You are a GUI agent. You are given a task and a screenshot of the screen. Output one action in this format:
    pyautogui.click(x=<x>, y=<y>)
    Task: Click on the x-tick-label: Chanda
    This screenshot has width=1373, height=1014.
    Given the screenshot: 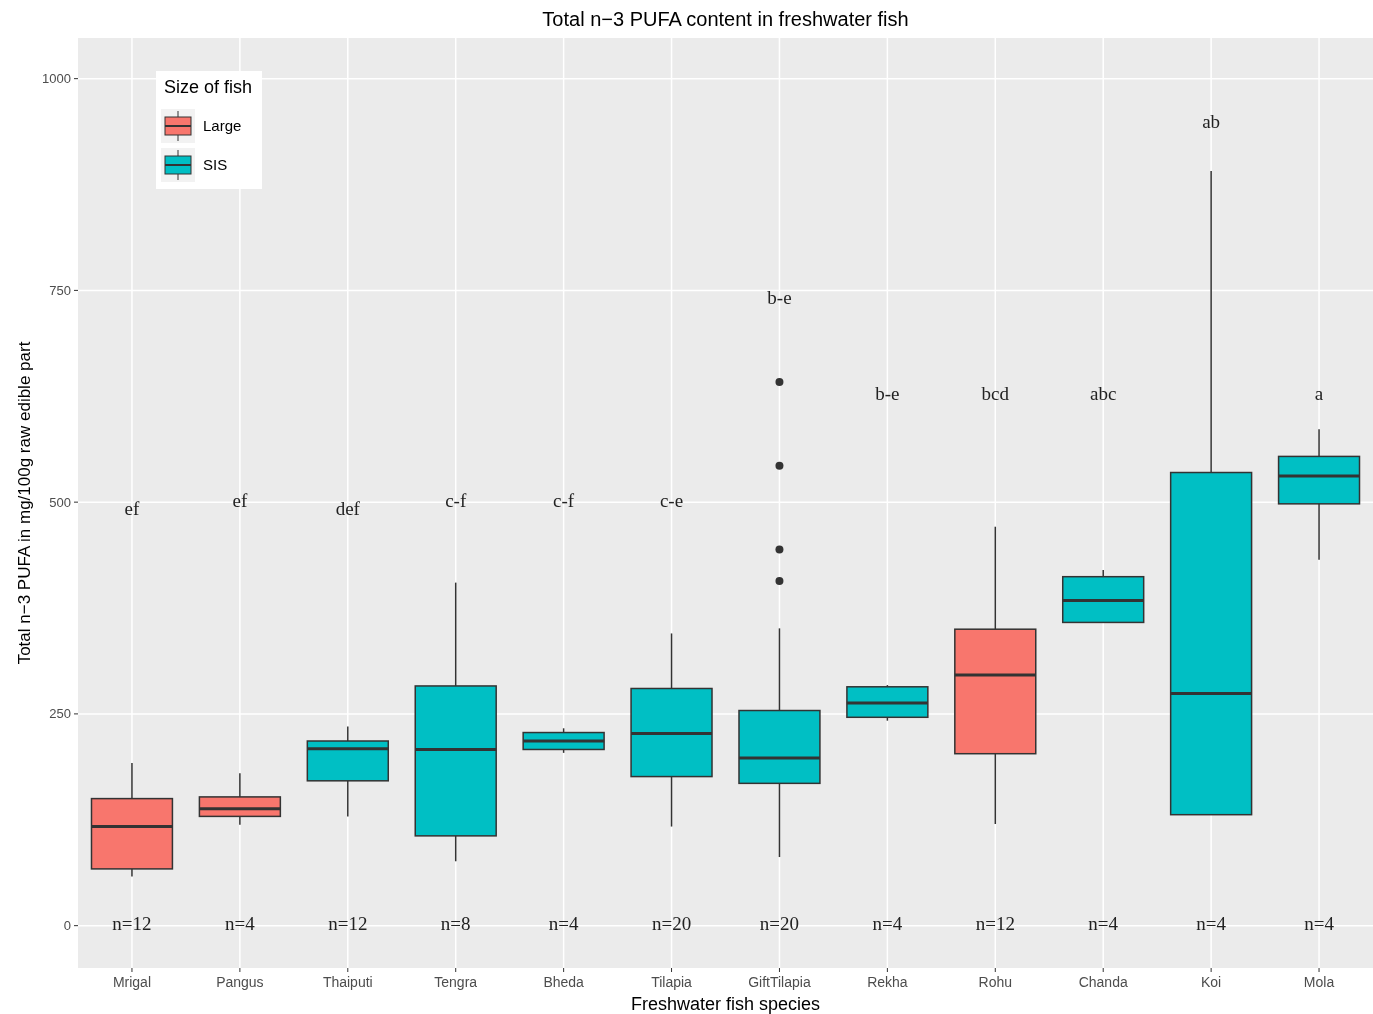 What is the action you would take?
    pyautogui.click(x=1103, y=982)
    